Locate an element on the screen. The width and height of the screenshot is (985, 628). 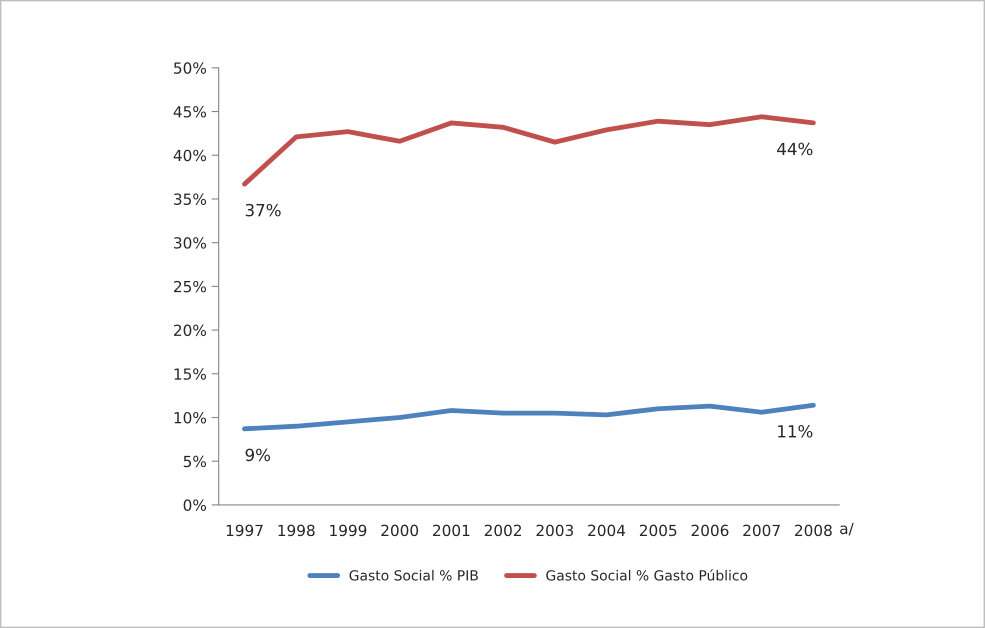
line-series is located at coordinates (529, 150).